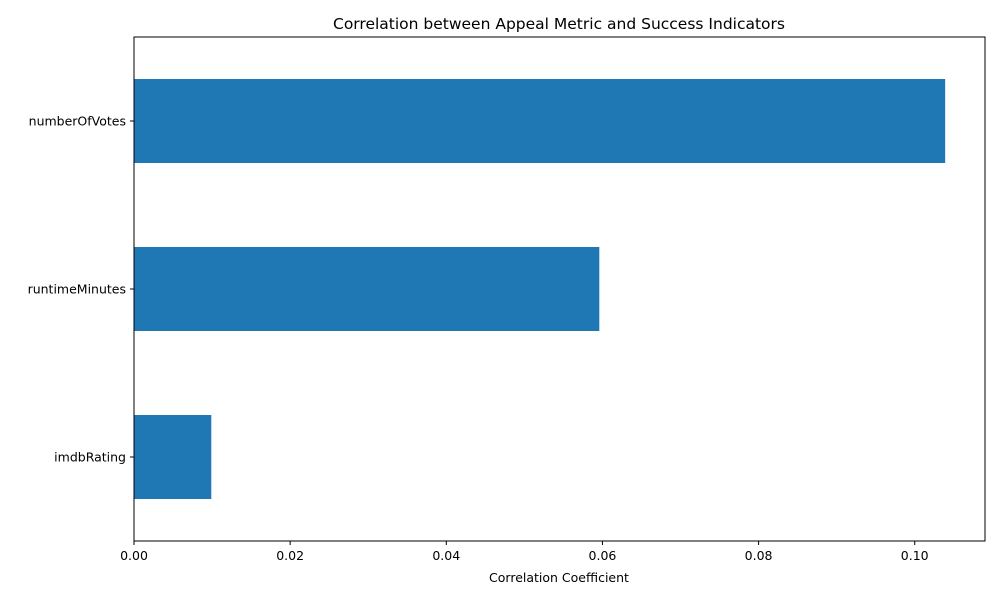  Describe the element at coordinates (367, 289) in the screenshot. I see `bar-runtimeMinutes` at that location.